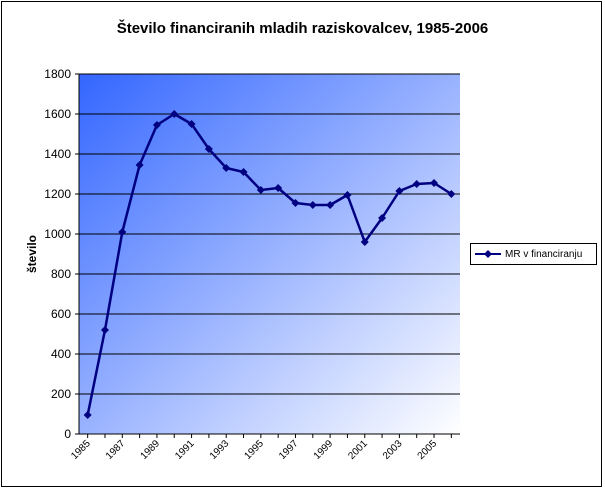 The width and height of the screenshot is (605, 490). Describe the element at coordinates (61, 394) in the screenshot. I see `y-tick-label: 200` at that location.